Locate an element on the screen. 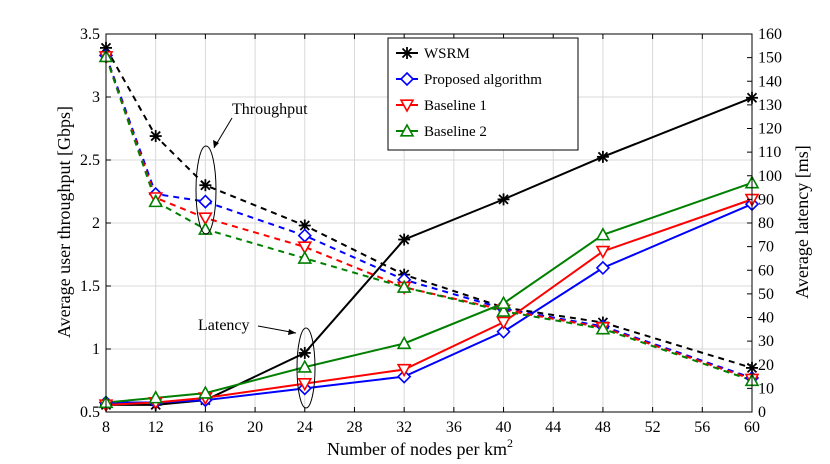  x-tick-label: 36 is located at coordinates (454, 427).